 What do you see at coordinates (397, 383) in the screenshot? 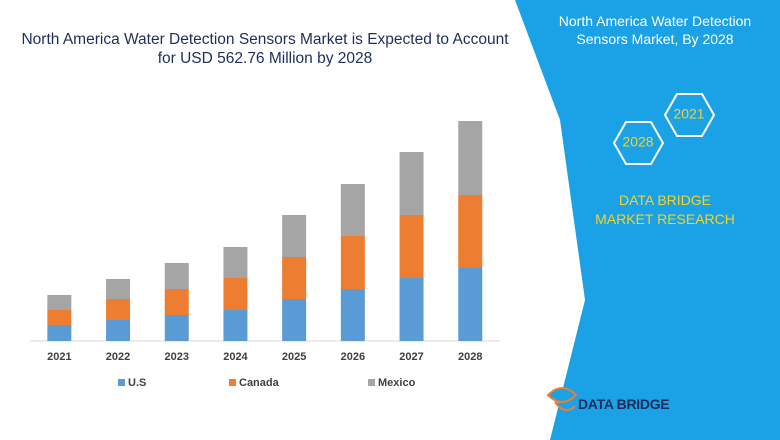
I see `legend-label: Mexico` at bounding box center [397, 383].